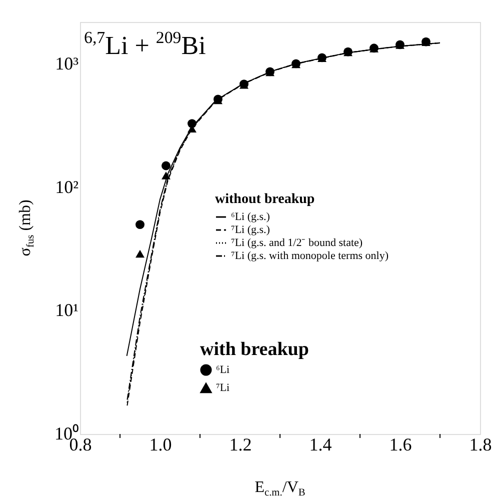  Describe the element at coordinates (265, 199) in the screenshot. I see `legend-title: without breakup` at that location.